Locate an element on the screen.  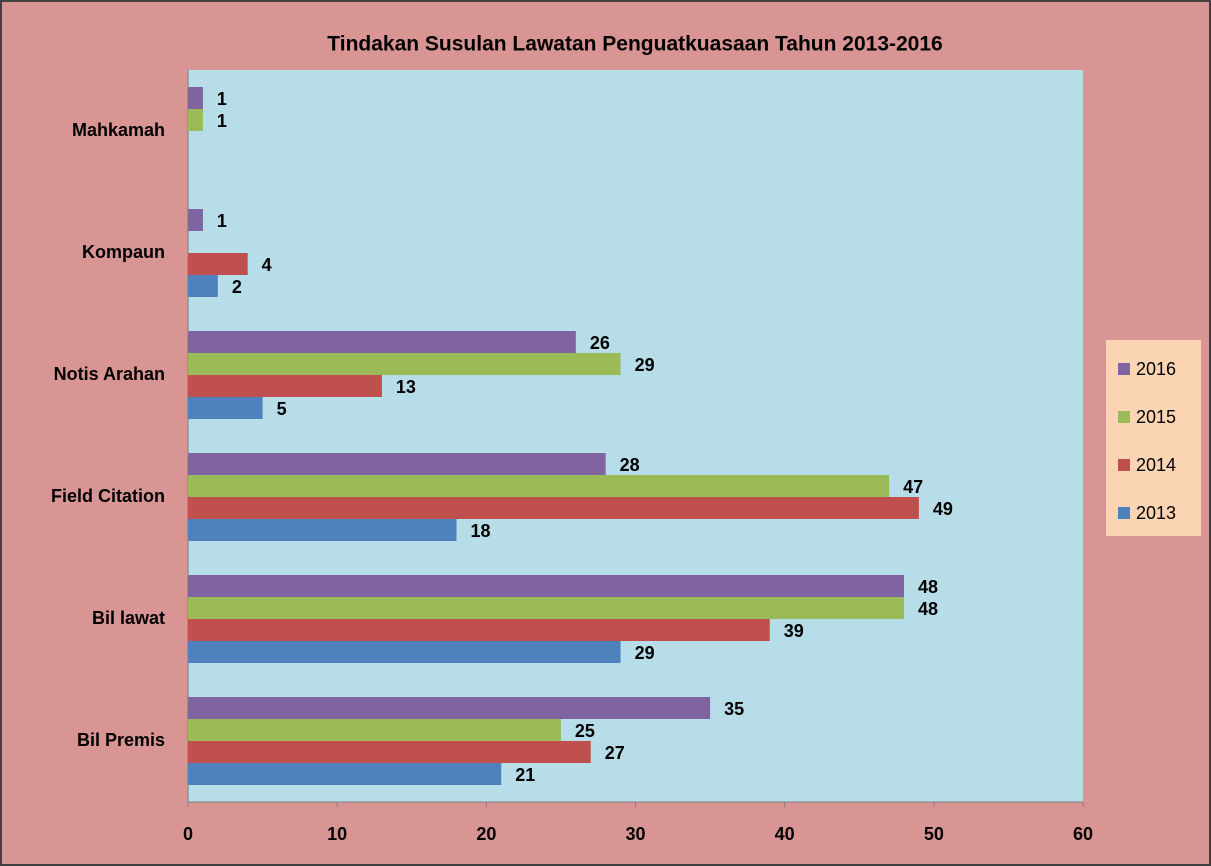
data-label: 25 is located at coordinates (585, 731).